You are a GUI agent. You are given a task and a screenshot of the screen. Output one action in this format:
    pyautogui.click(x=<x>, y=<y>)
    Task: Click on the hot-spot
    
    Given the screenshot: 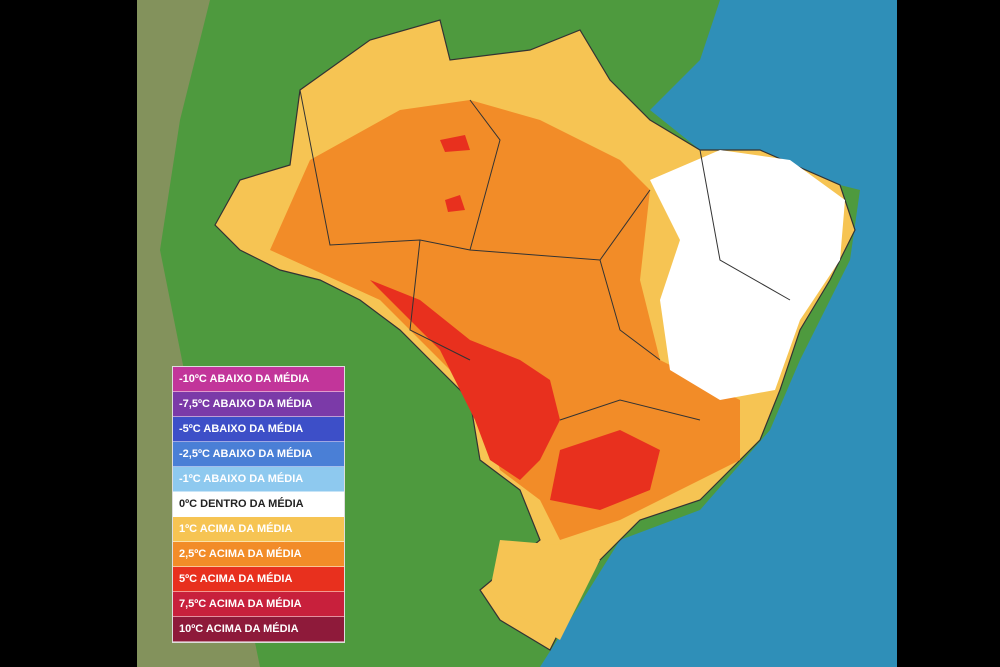 What is the action you would take?
    pyautogui.click(x=455, y=173)
    